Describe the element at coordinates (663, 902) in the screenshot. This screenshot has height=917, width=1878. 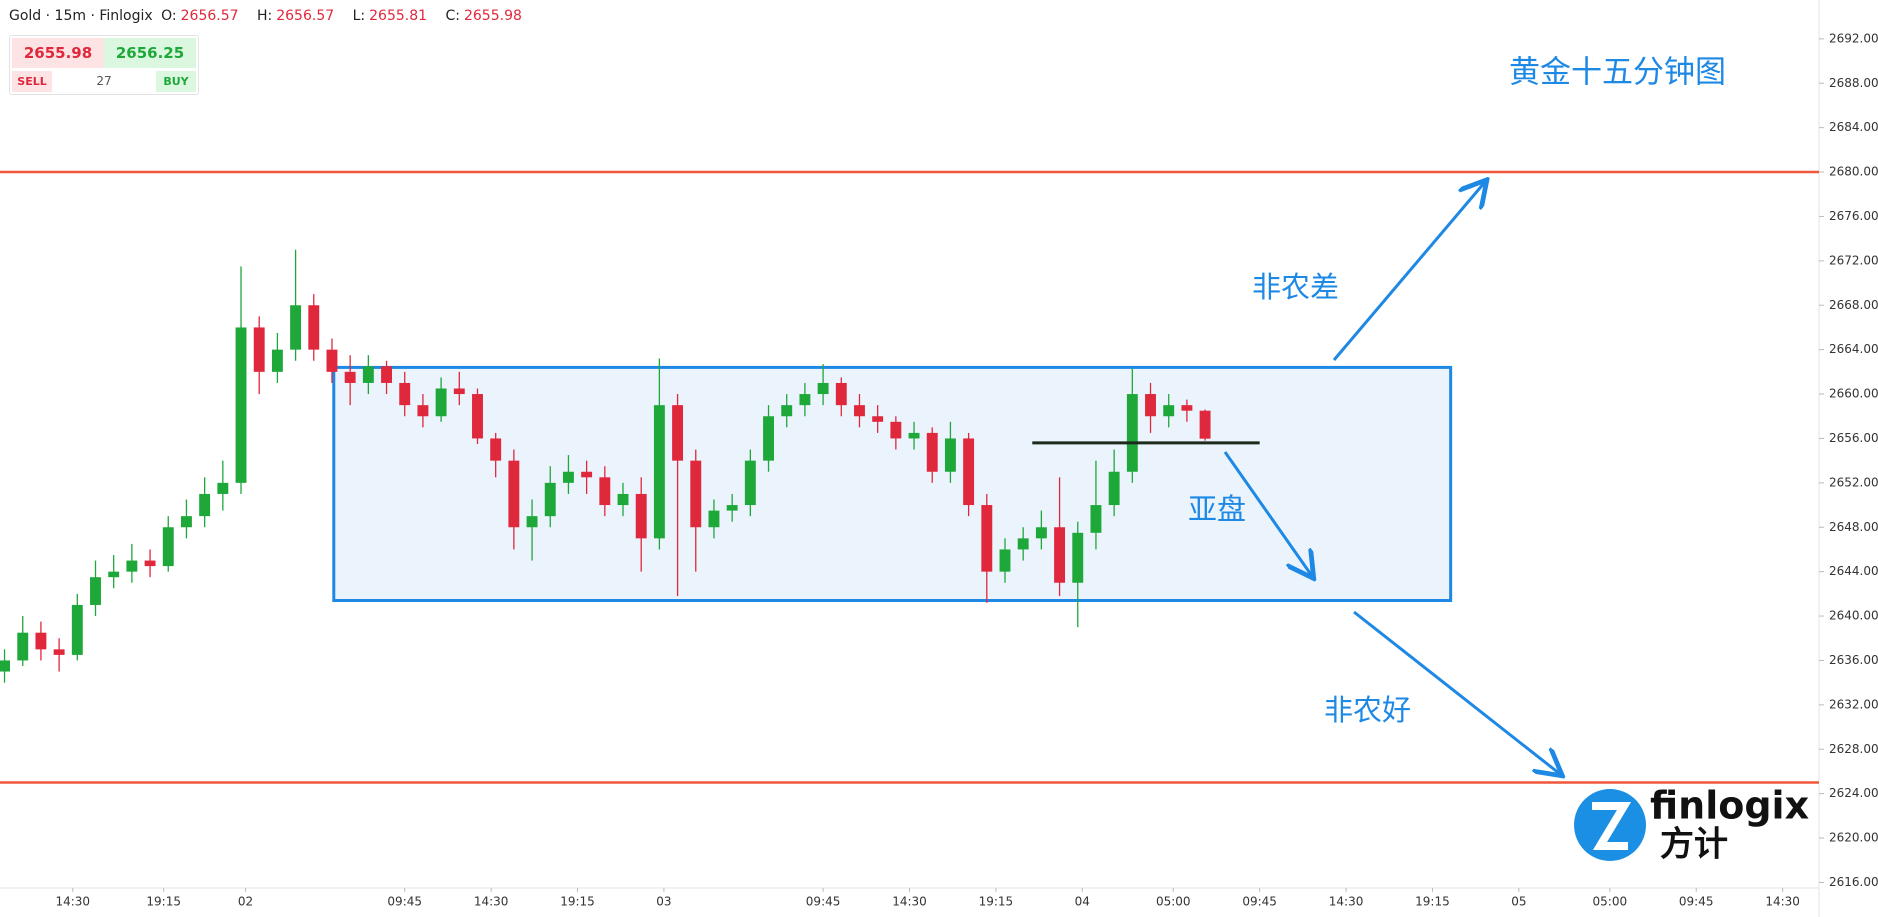
I see `x-tick-label: 03` at that location.